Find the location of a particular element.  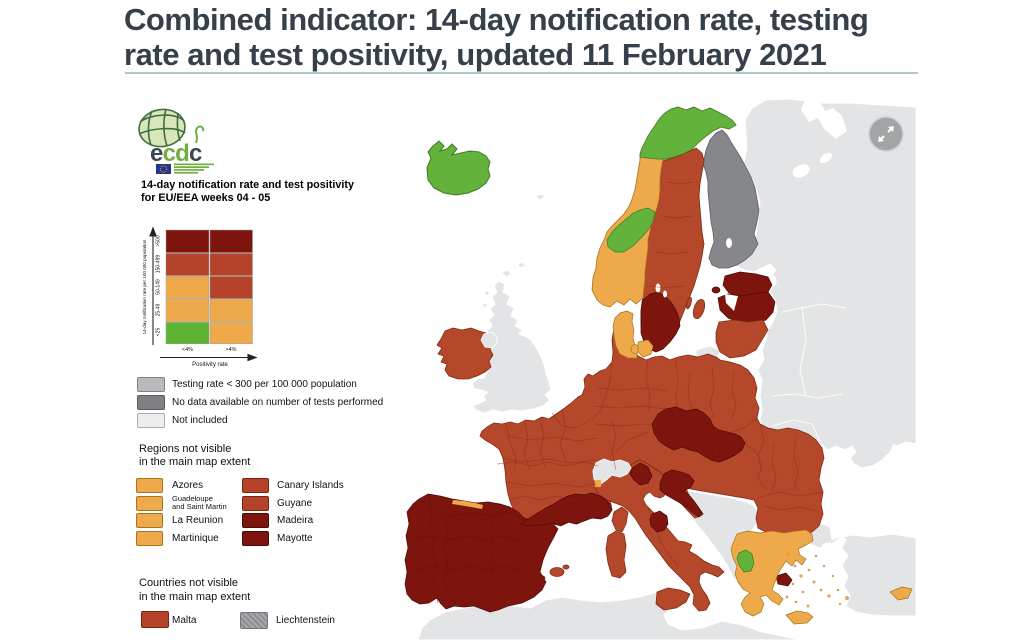

svg-text: Positivity rate is located at coordinates (210, 365).